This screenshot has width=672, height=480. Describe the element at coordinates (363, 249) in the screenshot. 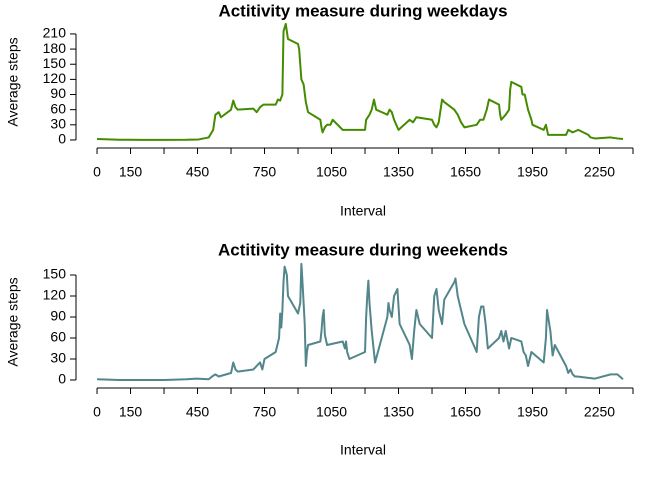

I see `chart-title: Actitivity measure during weekends` at that location.